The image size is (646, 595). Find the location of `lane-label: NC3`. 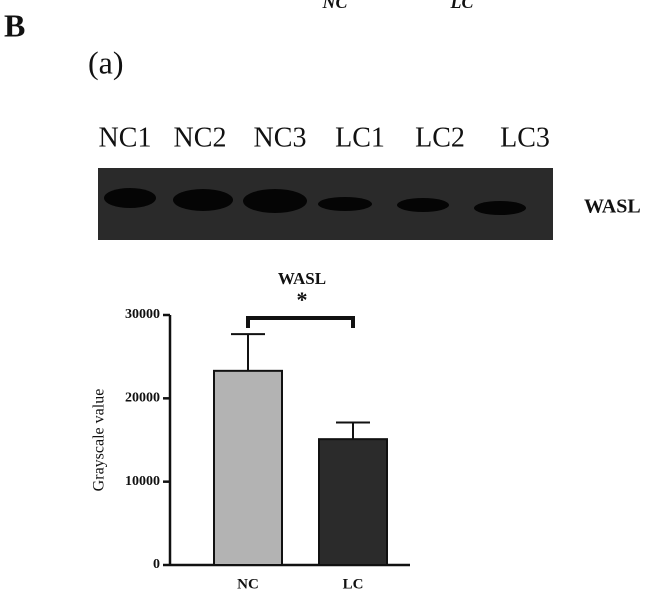

lane-label: NC3 is located at coordinates (280, 137).